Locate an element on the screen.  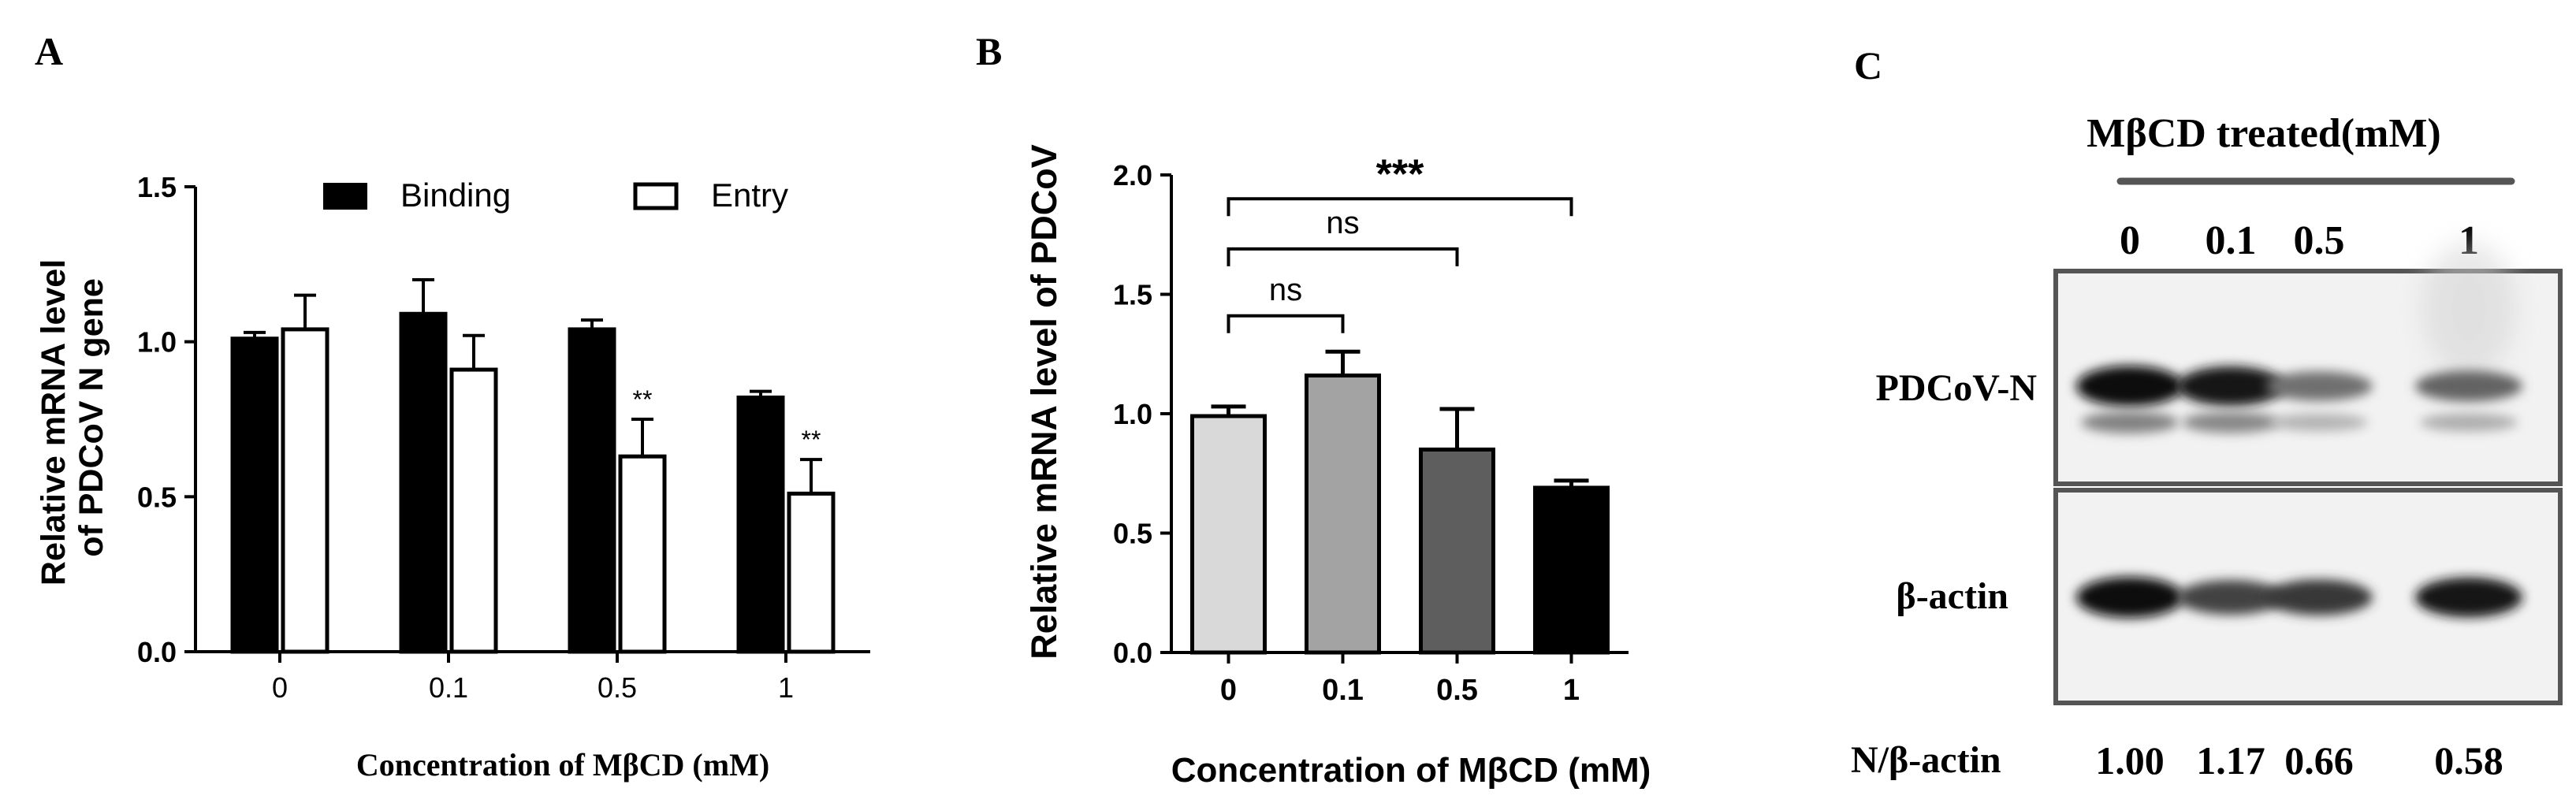
blot-lane-label: 0.1 is located at coordinates (2231, 240).